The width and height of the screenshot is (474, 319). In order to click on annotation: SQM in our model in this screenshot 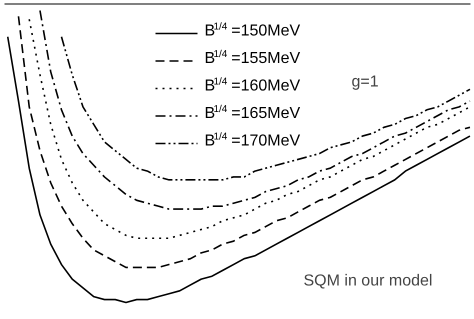, I will do `click(368, 281)`.